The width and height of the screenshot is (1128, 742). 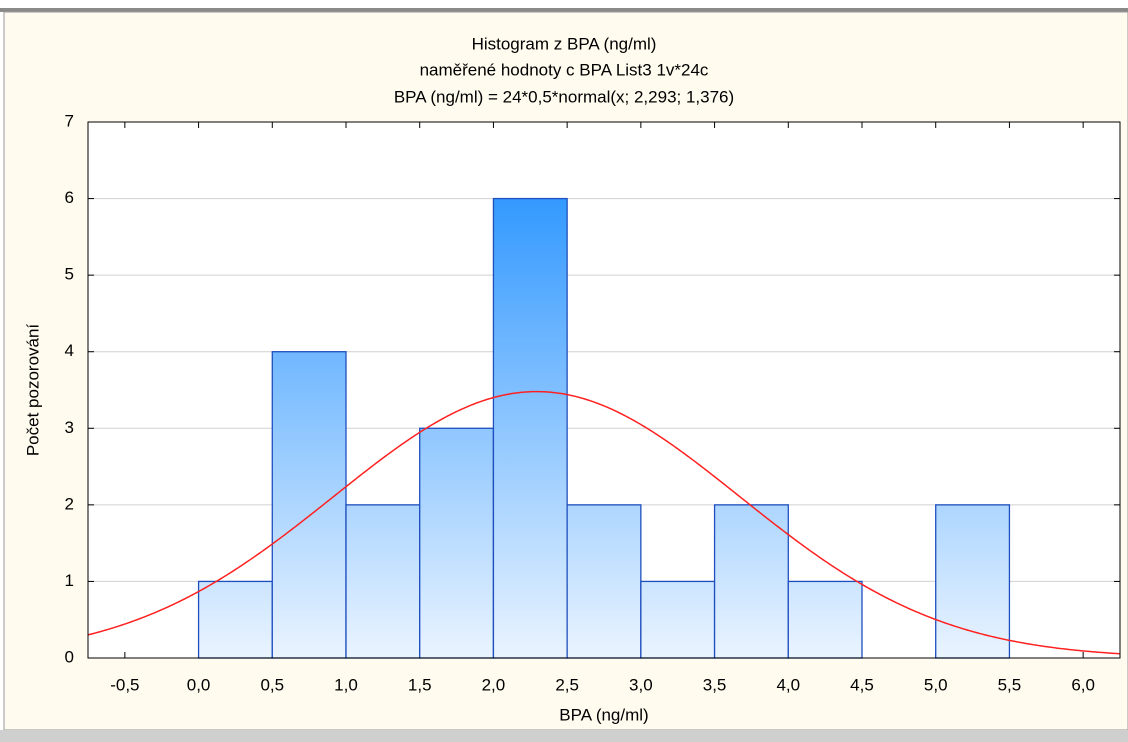 What do you see at coordinates (564, 43) in the screenshot?
I see `chart-title: Histogram z BPA (ng/ml)` at bounding box center [564, 43].